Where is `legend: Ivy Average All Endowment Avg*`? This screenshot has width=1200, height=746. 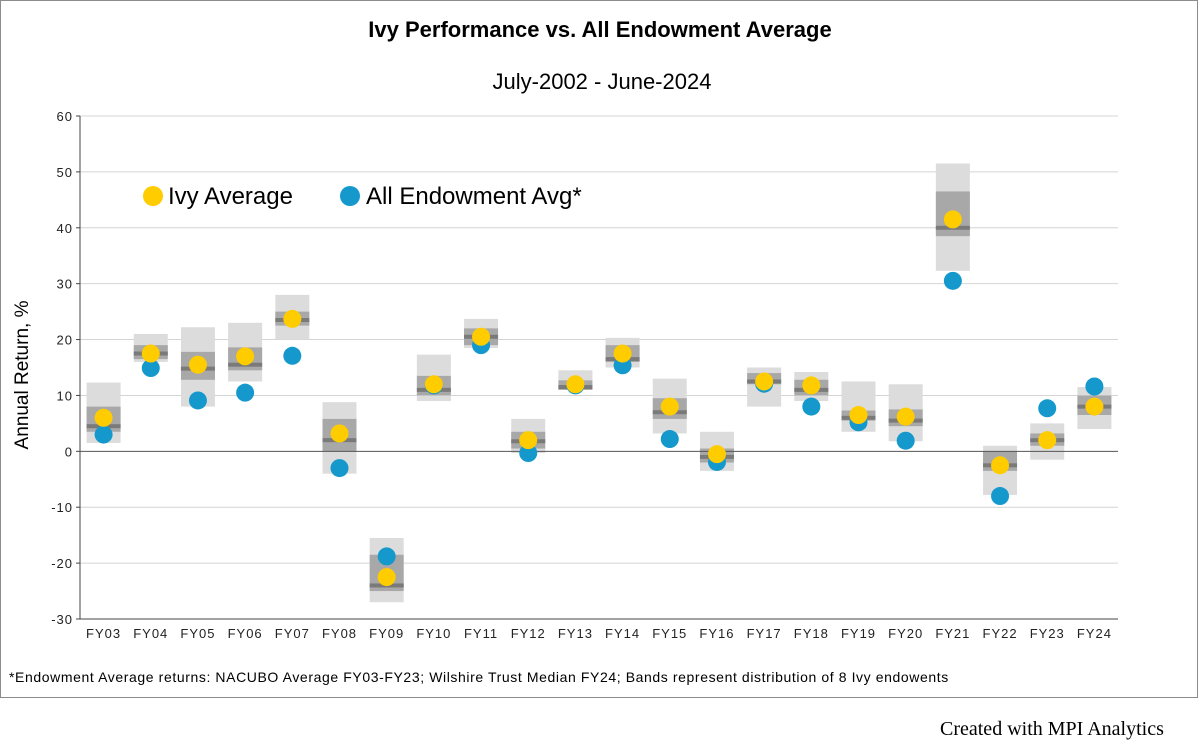
legend: Ivy Average All Endowment Avg* is located at coordinates (362, 196).